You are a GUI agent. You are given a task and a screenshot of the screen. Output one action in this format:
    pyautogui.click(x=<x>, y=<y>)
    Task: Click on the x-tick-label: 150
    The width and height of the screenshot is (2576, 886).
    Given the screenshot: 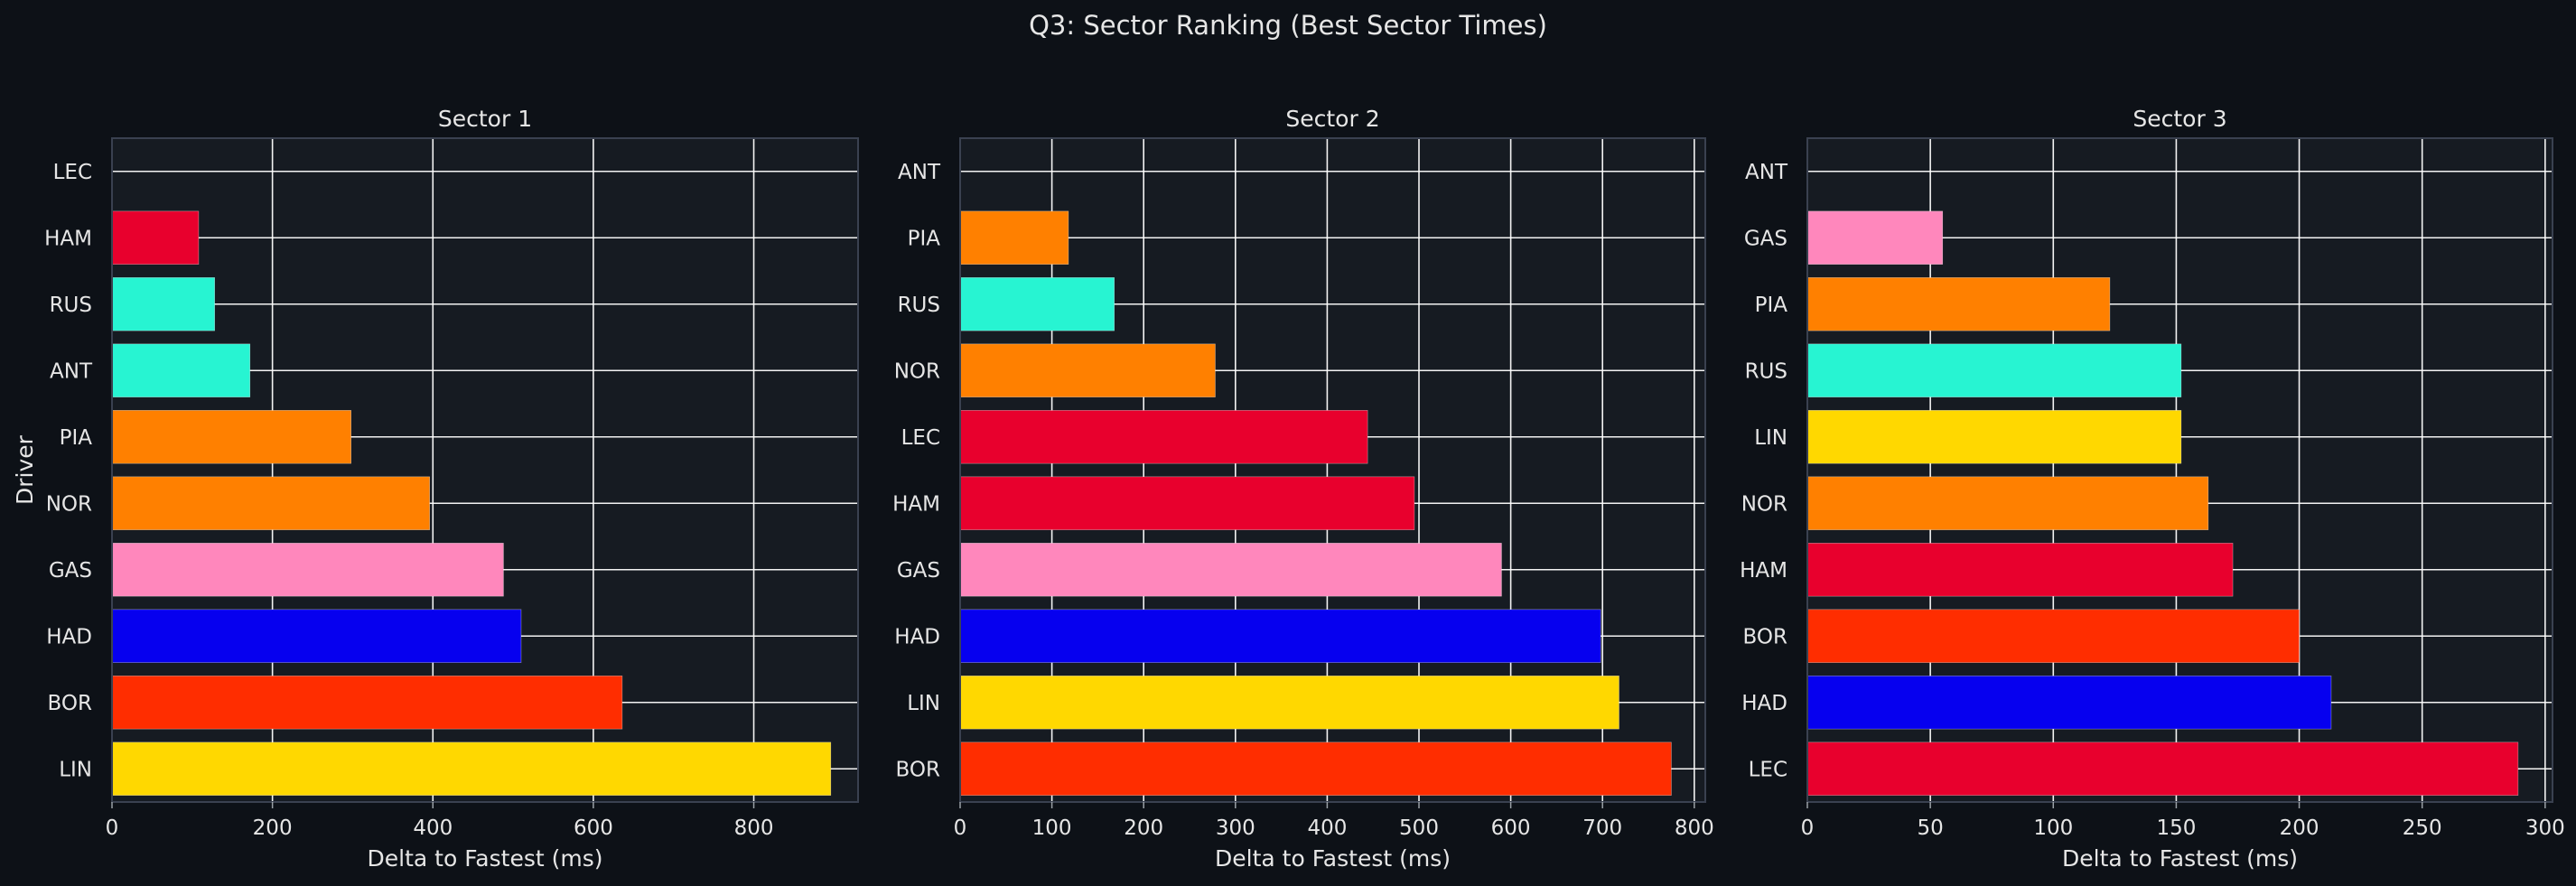 What is the action you would take?
    pyautogui.click(x=2176, y=828)
    